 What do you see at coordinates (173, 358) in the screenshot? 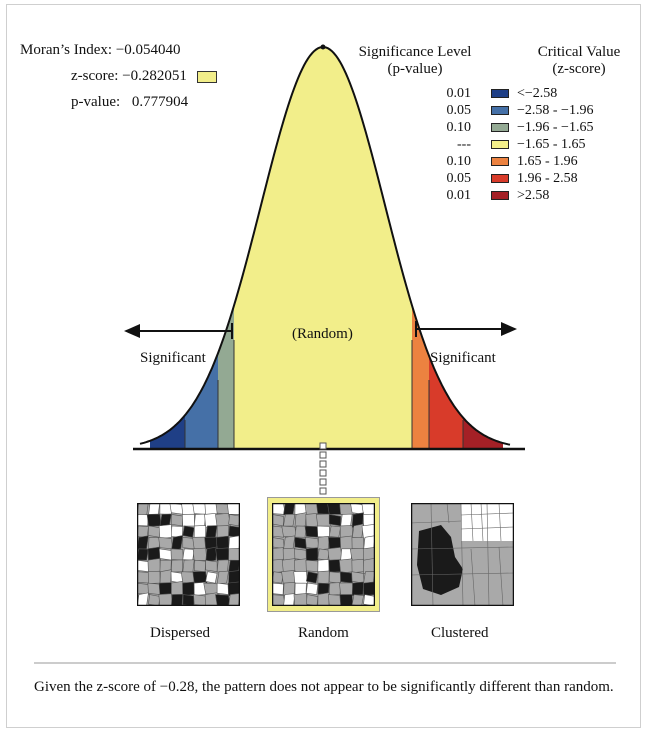
I see `significant-left-label: Significant` at bounding box center [173, 358].